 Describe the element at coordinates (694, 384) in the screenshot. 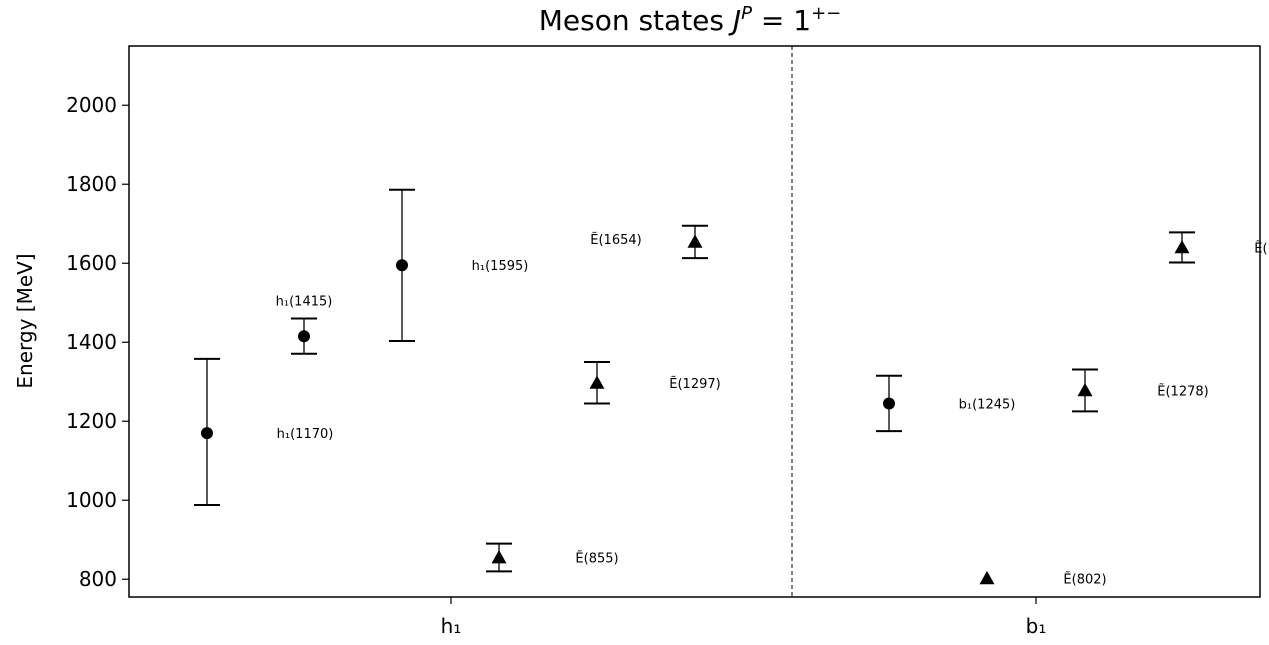

I see `point-label: Ẽ(1297)` at that location.